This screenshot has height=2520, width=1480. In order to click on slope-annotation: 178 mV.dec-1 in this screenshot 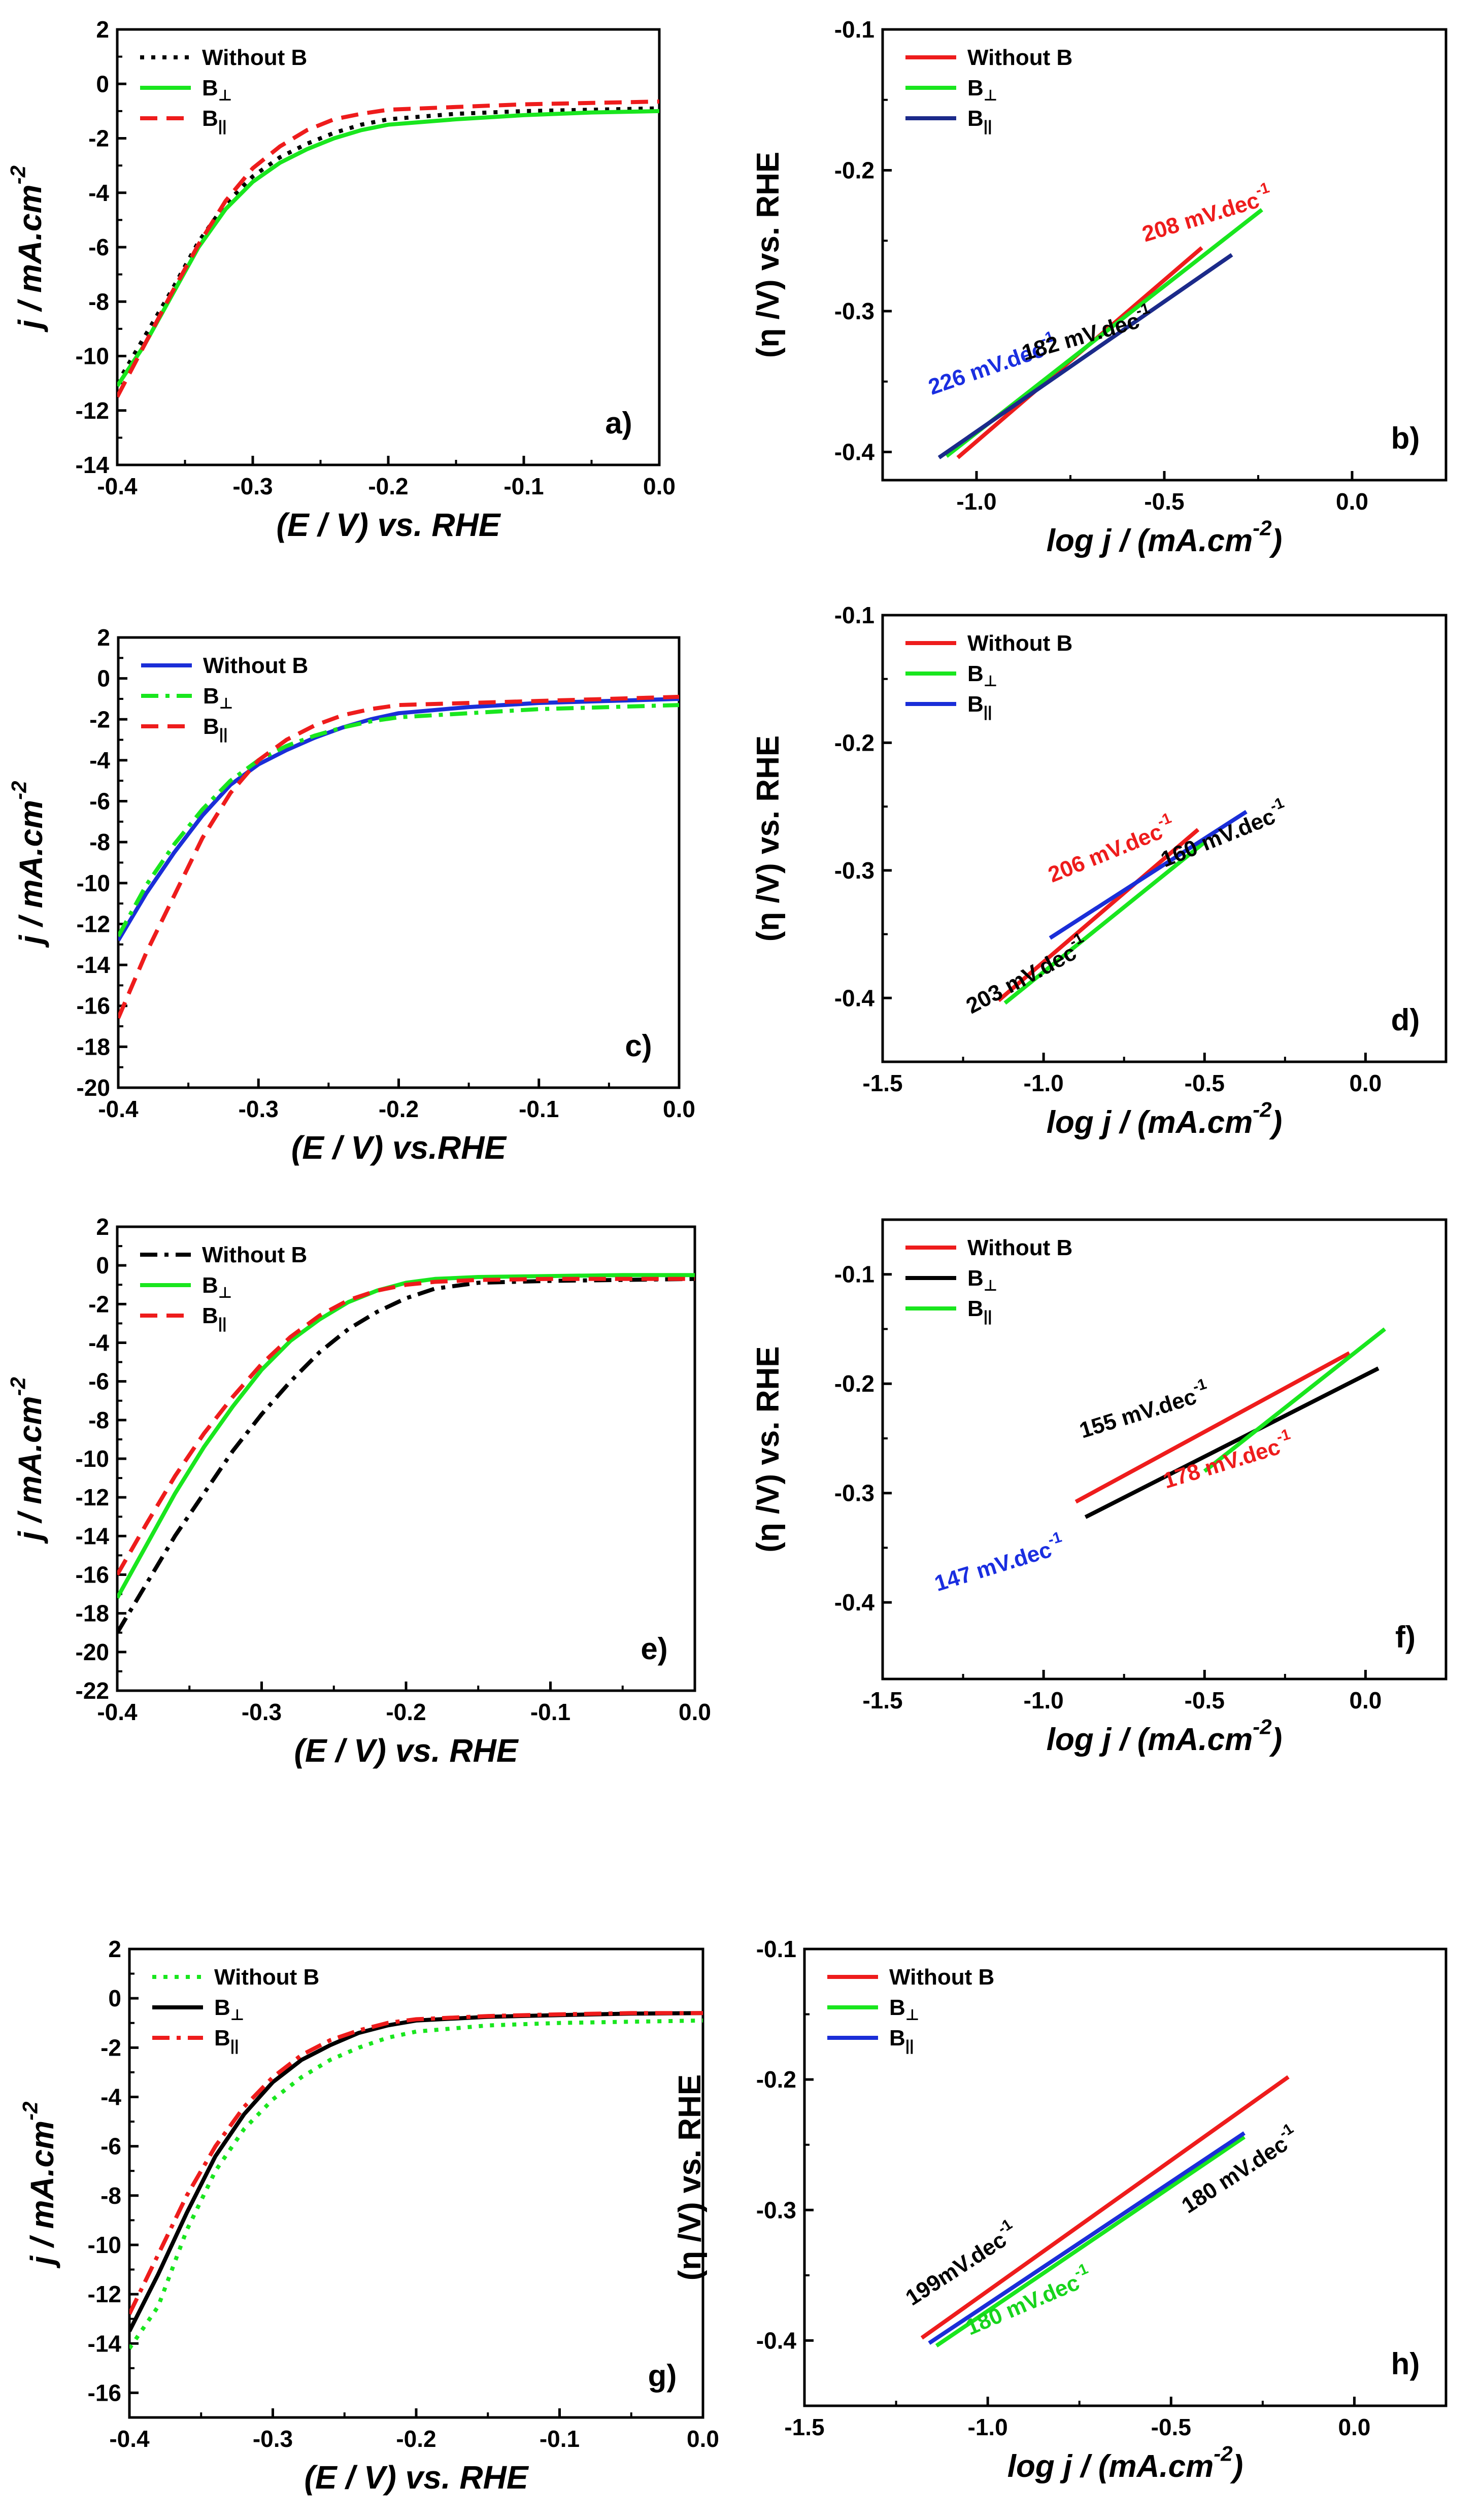, I will do `click(1227, 1459)`.